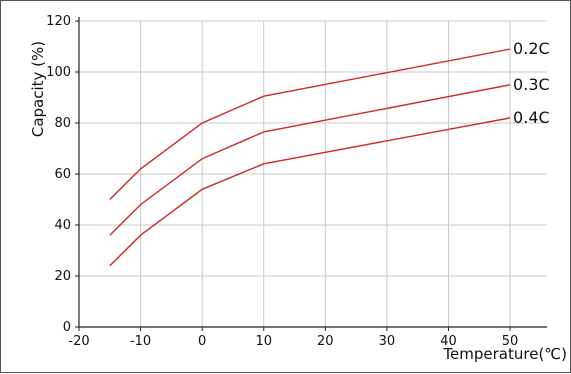  Describe the element at coordinates (202, 341) in the screenshot. I see `x-tick-label: 0` at that location.